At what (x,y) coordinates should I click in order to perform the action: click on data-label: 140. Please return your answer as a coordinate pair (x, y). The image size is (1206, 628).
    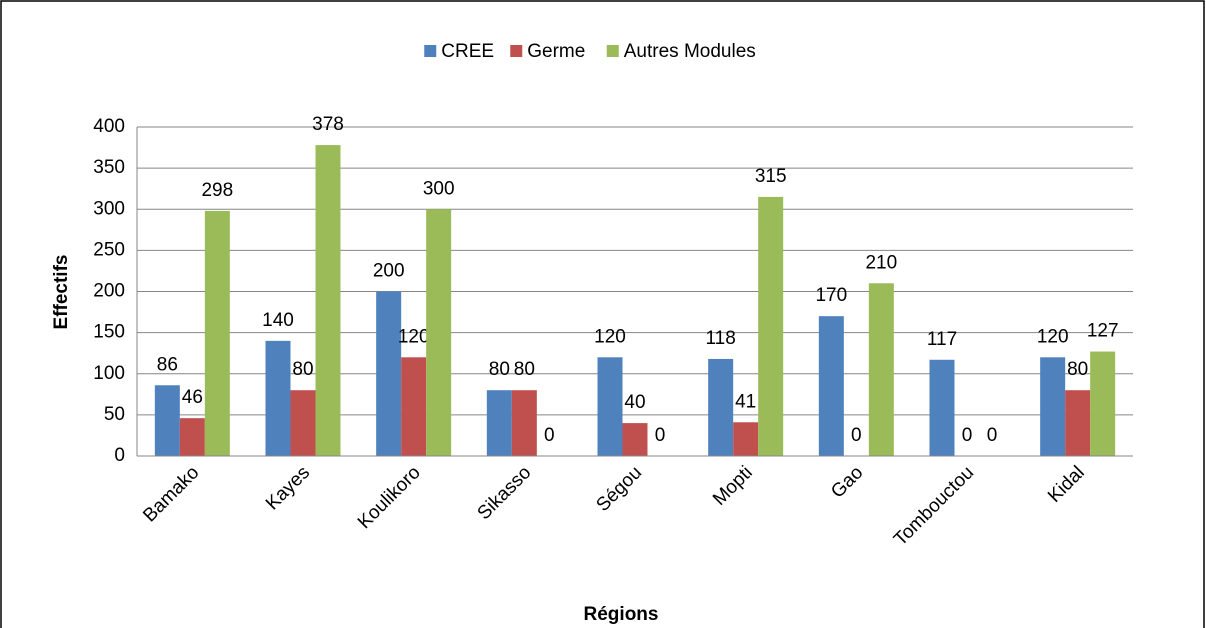
    Looking at the image, I should click on (278, 320).